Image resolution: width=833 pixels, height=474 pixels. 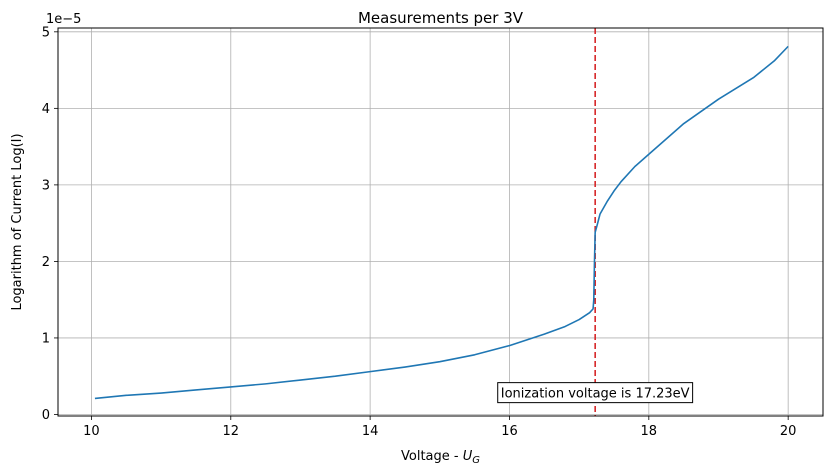 I want to click on y-axis-label: Logarithm of Current Log(I), so click(x=17, y=221).